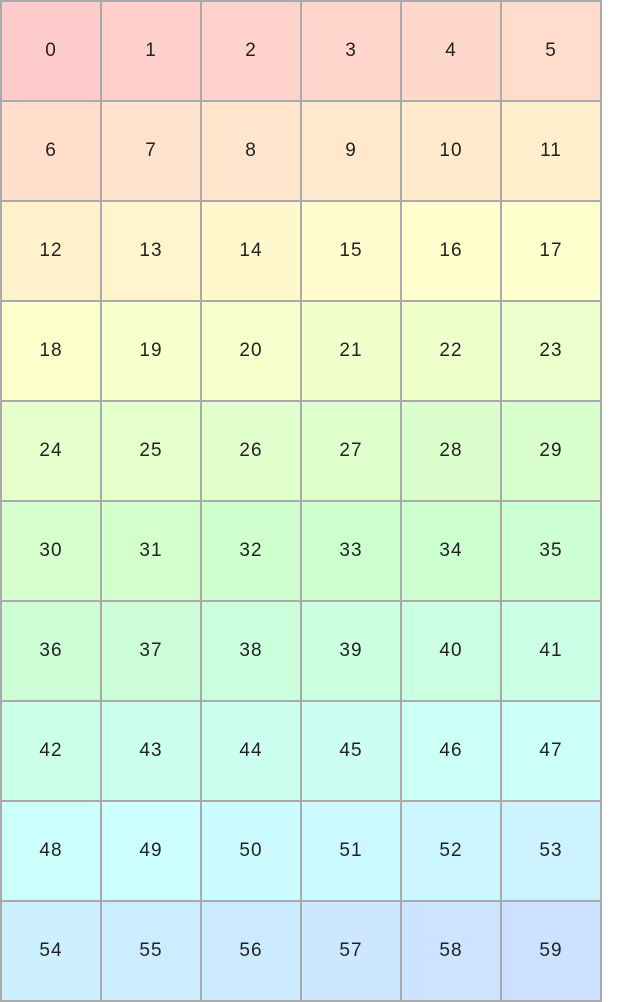 The height and width of the screenshot is (1002, 640). What do you see at coordinates (251, 251) in the screenshot?
I see `grid-cell: 14` at bounding box center [251, 251].